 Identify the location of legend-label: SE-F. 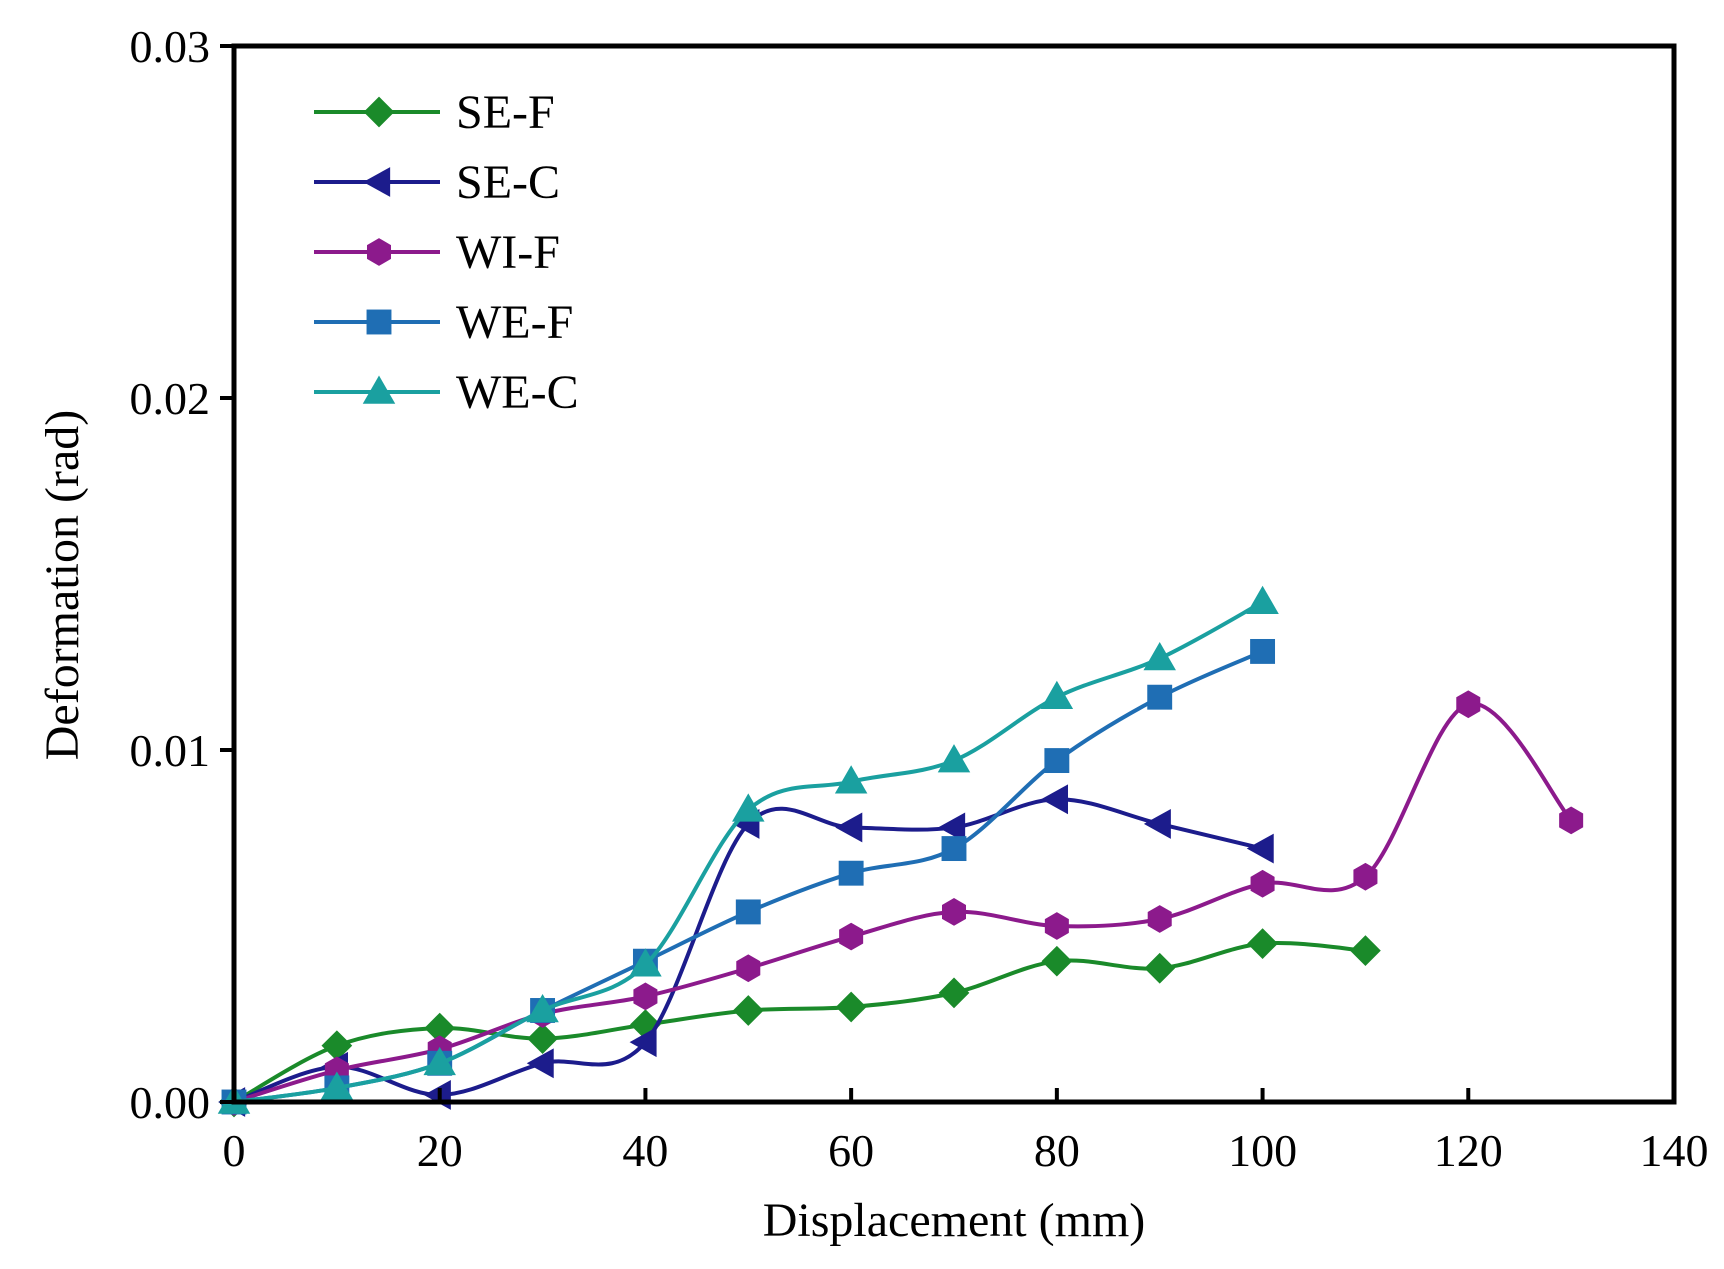
(505, 112).